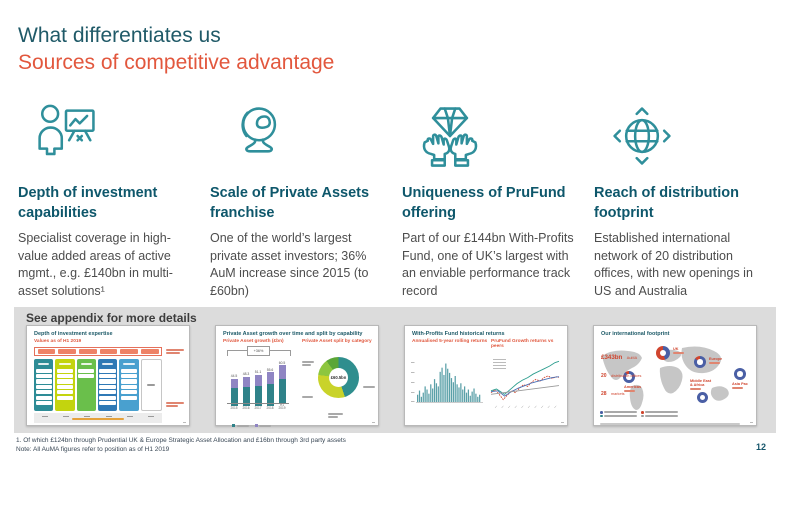 The height and width of the screenshot is (527, 790). Describe the element at coordinates (682, 138) in the screenshot. I see `globe-arrows-icon` at that location.